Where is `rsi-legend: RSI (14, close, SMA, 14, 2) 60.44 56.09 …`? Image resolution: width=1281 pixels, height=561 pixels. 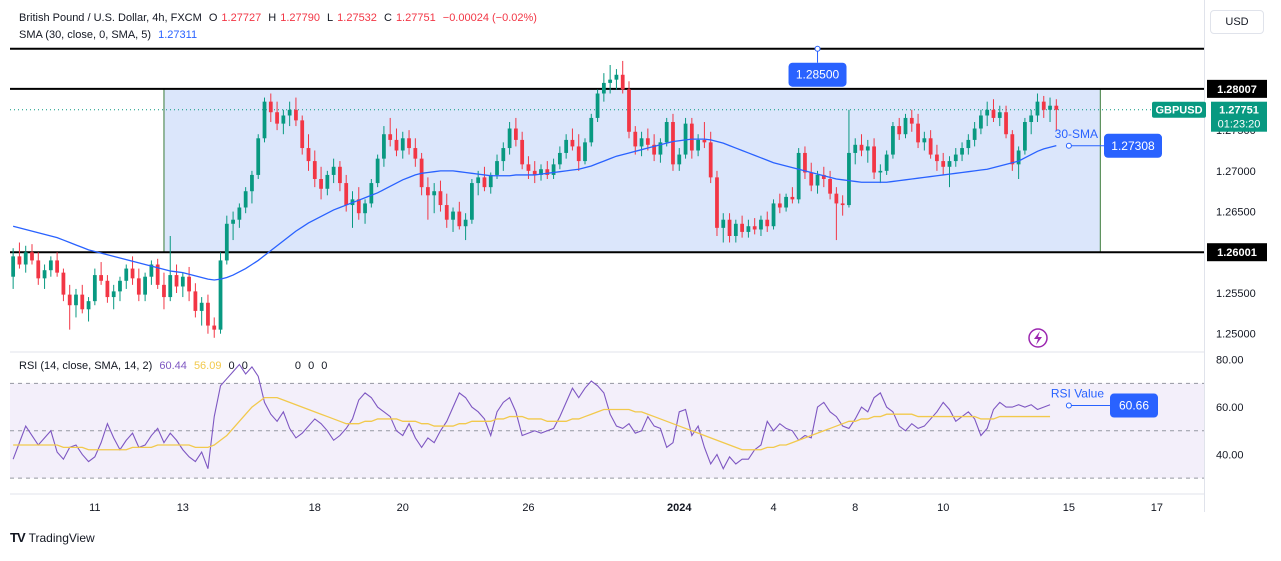
rsi-legend: RSI (14, close, SMA, 14, 2) 60.44 56.09 … is located at coordinates (175, 366).